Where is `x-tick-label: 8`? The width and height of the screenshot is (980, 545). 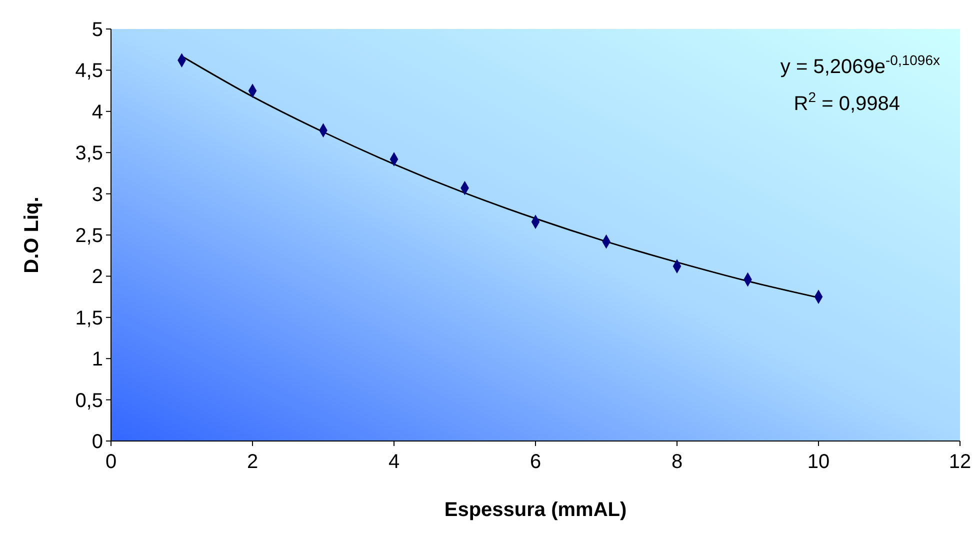
x-tick-label: 8 is located at coordinates (677, 462).